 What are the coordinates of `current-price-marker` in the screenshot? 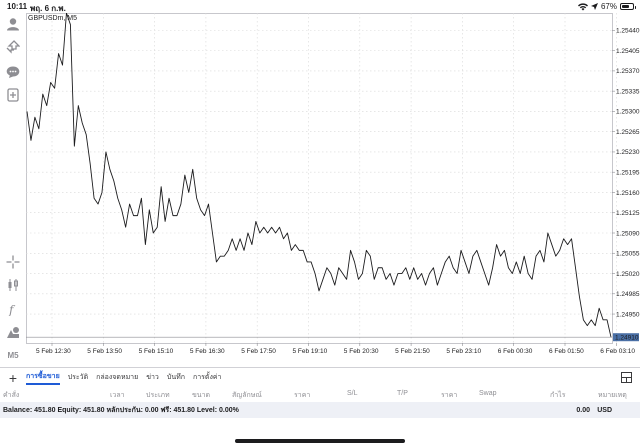 It's located at (626, 337).